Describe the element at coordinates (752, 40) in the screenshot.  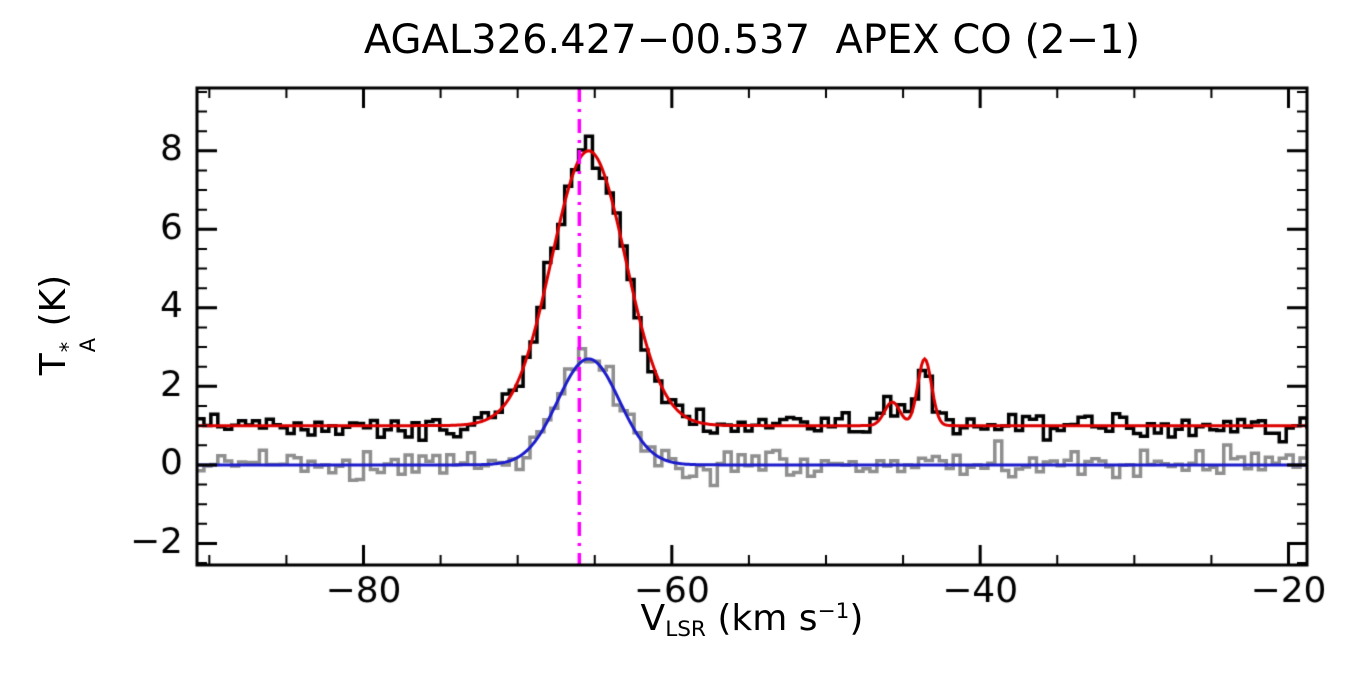
I see `plot-title: AGAL326.427−00.537 APEX CO (2−1)` at that location.